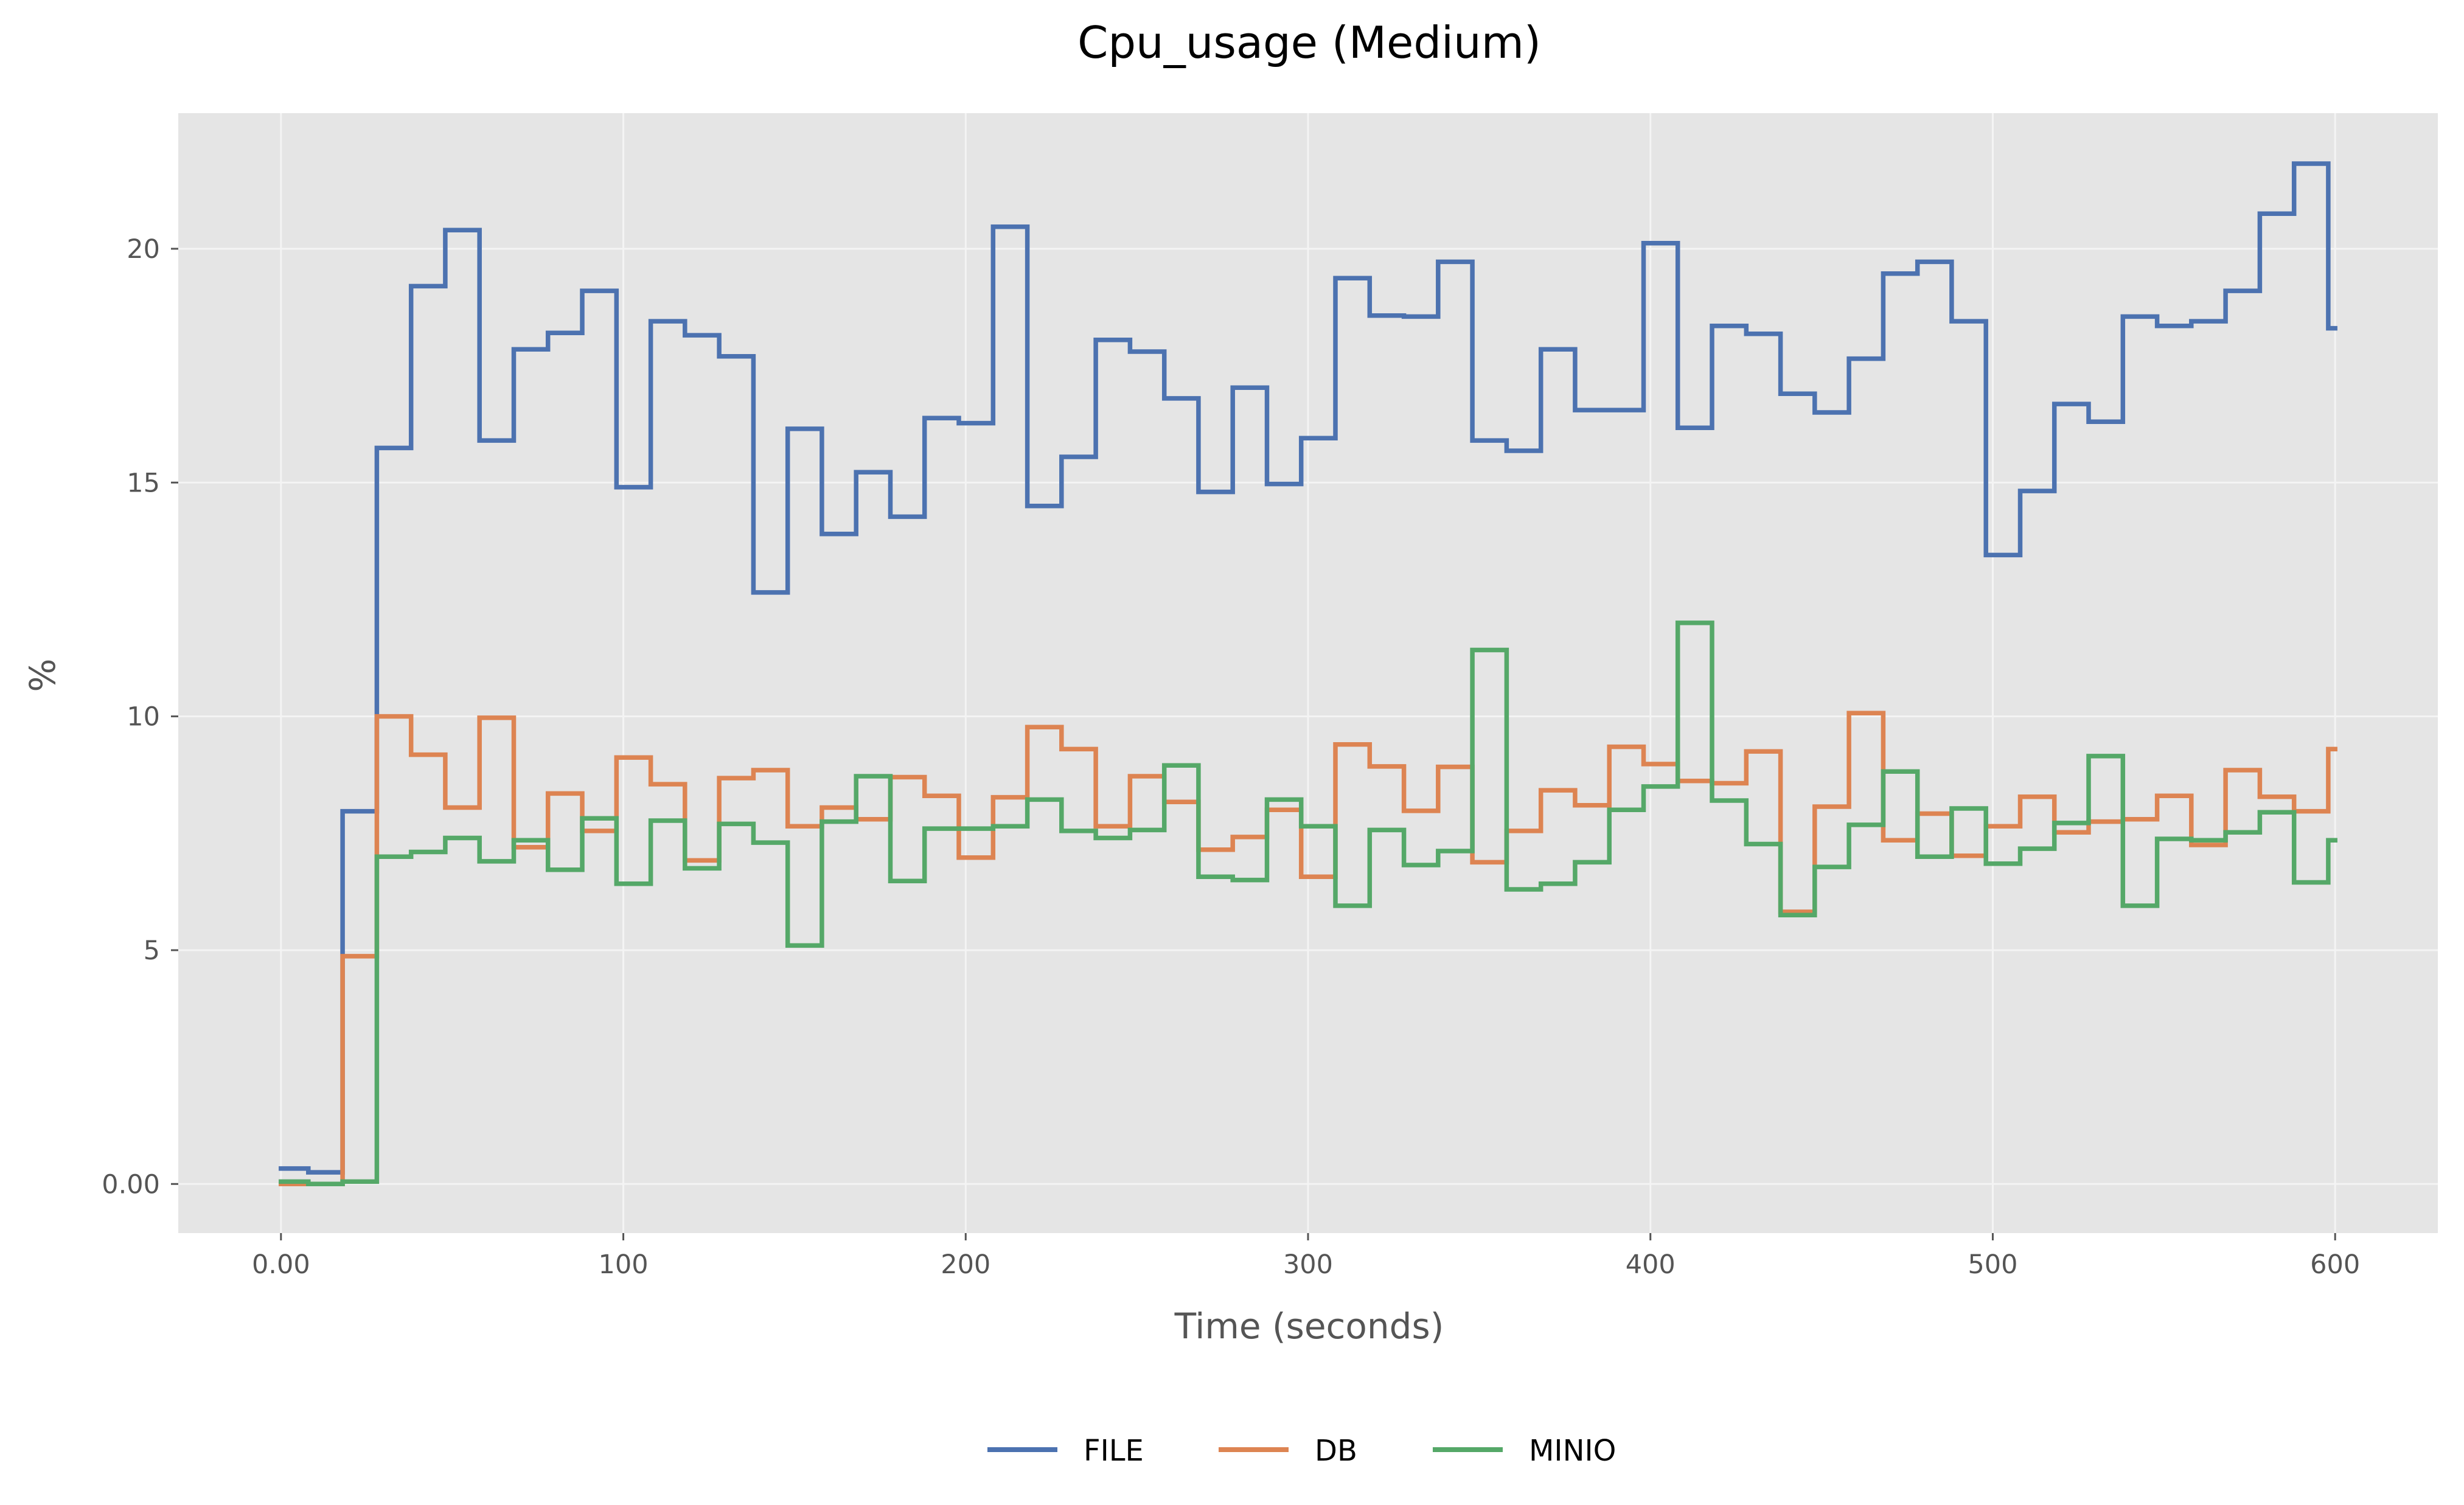 The width and height of the screenshot is (2464, 1505). Describe the element at coordinates (1065, 1451) in the screenshot. I see `legend-item-file: FILE` at that location.